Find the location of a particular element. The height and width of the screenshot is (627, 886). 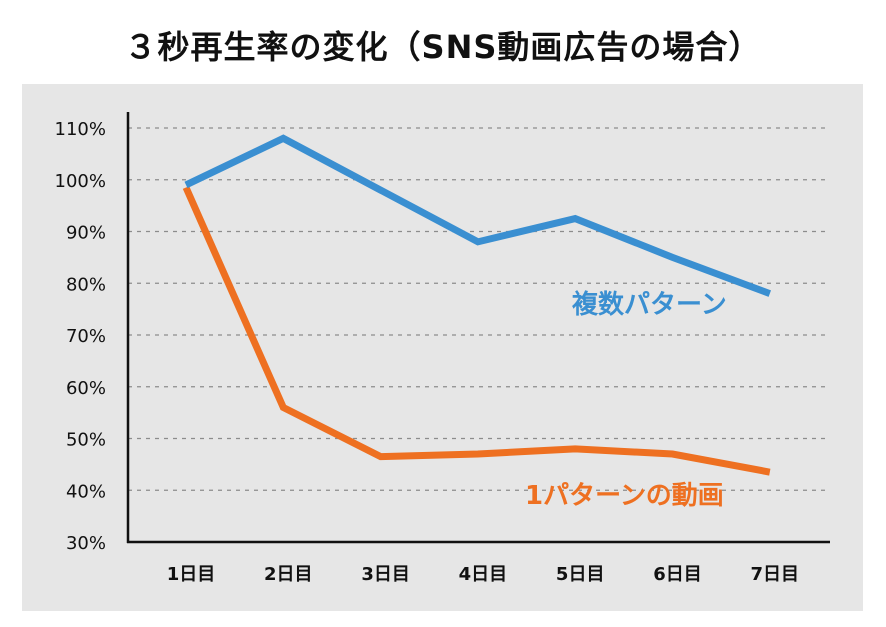

x-tick-label: 3日目 is located at coordinates (385, 574).